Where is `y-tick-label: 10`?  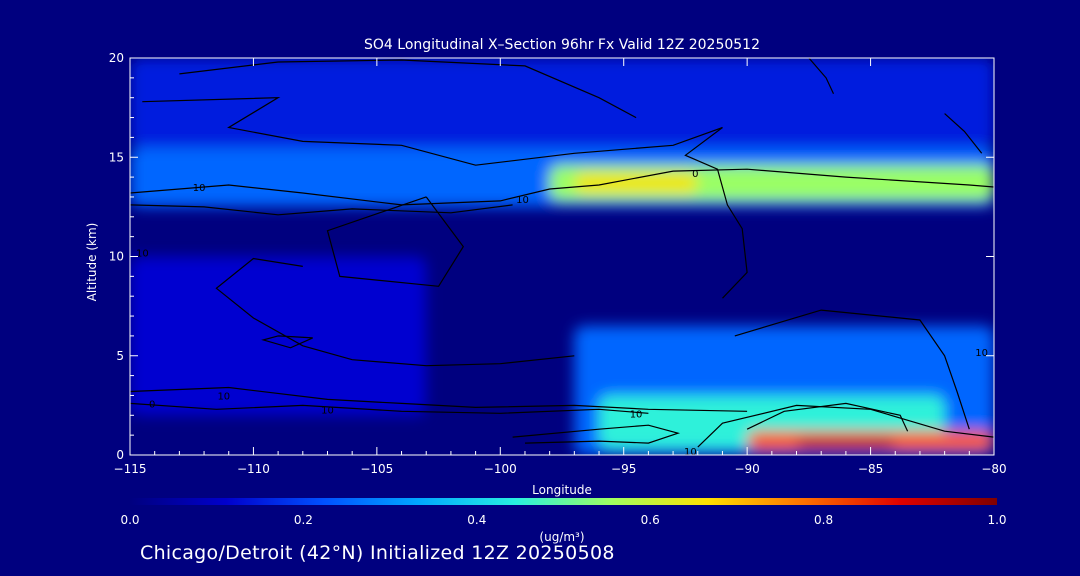
y-tick-label: 10 is located at coordinates (116, 257).